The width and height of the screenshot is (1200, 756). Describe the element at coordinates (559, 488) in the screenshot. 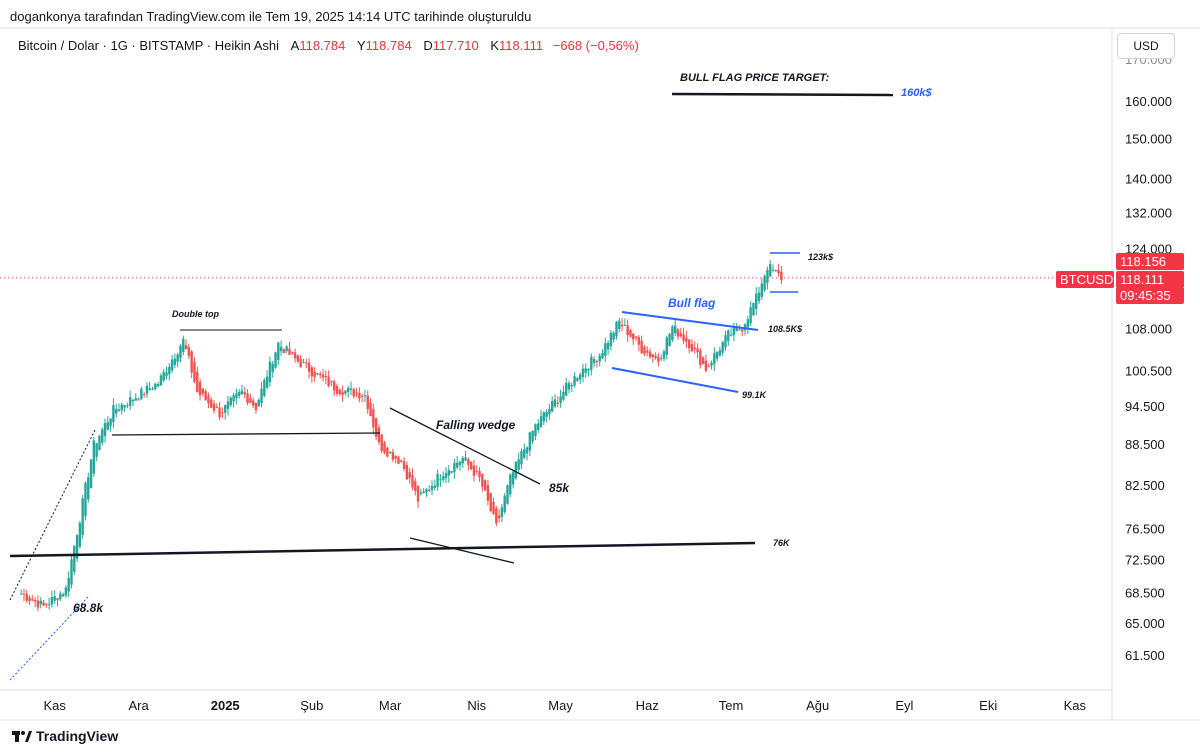

I see `level-85k-label: 85k` at that location.